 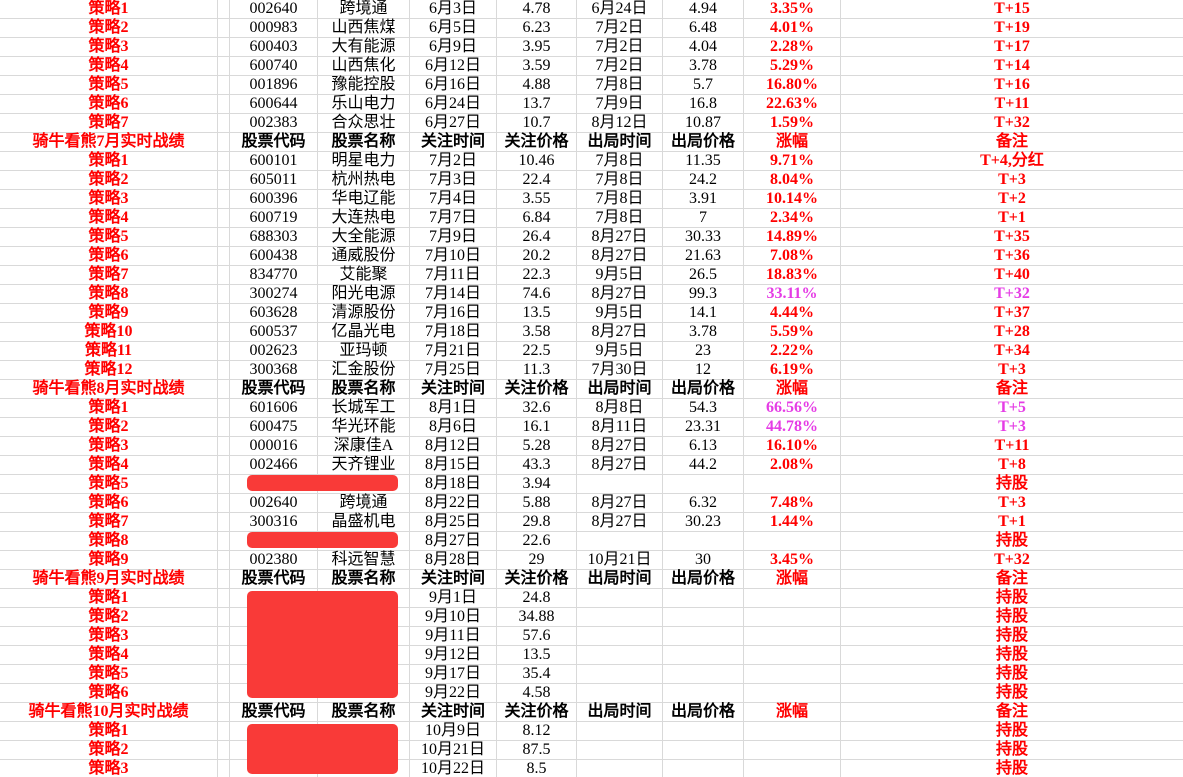 What do you see at coordinates (792, 294) in the screenshot?
I see `change-pct-cell: 33.11%` at bounding box center [792, 294].